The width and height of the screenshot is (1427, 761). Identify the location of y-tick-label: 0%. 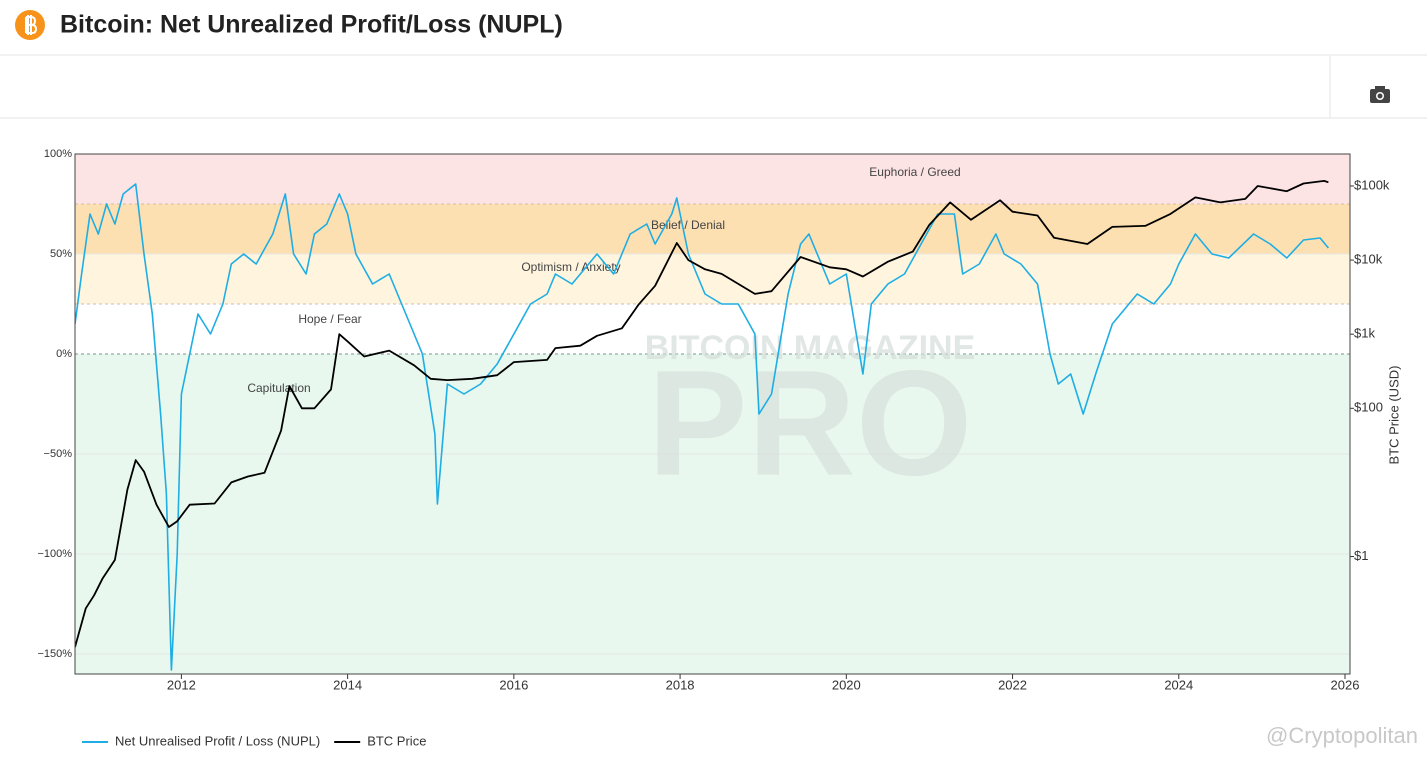
(64, 354).